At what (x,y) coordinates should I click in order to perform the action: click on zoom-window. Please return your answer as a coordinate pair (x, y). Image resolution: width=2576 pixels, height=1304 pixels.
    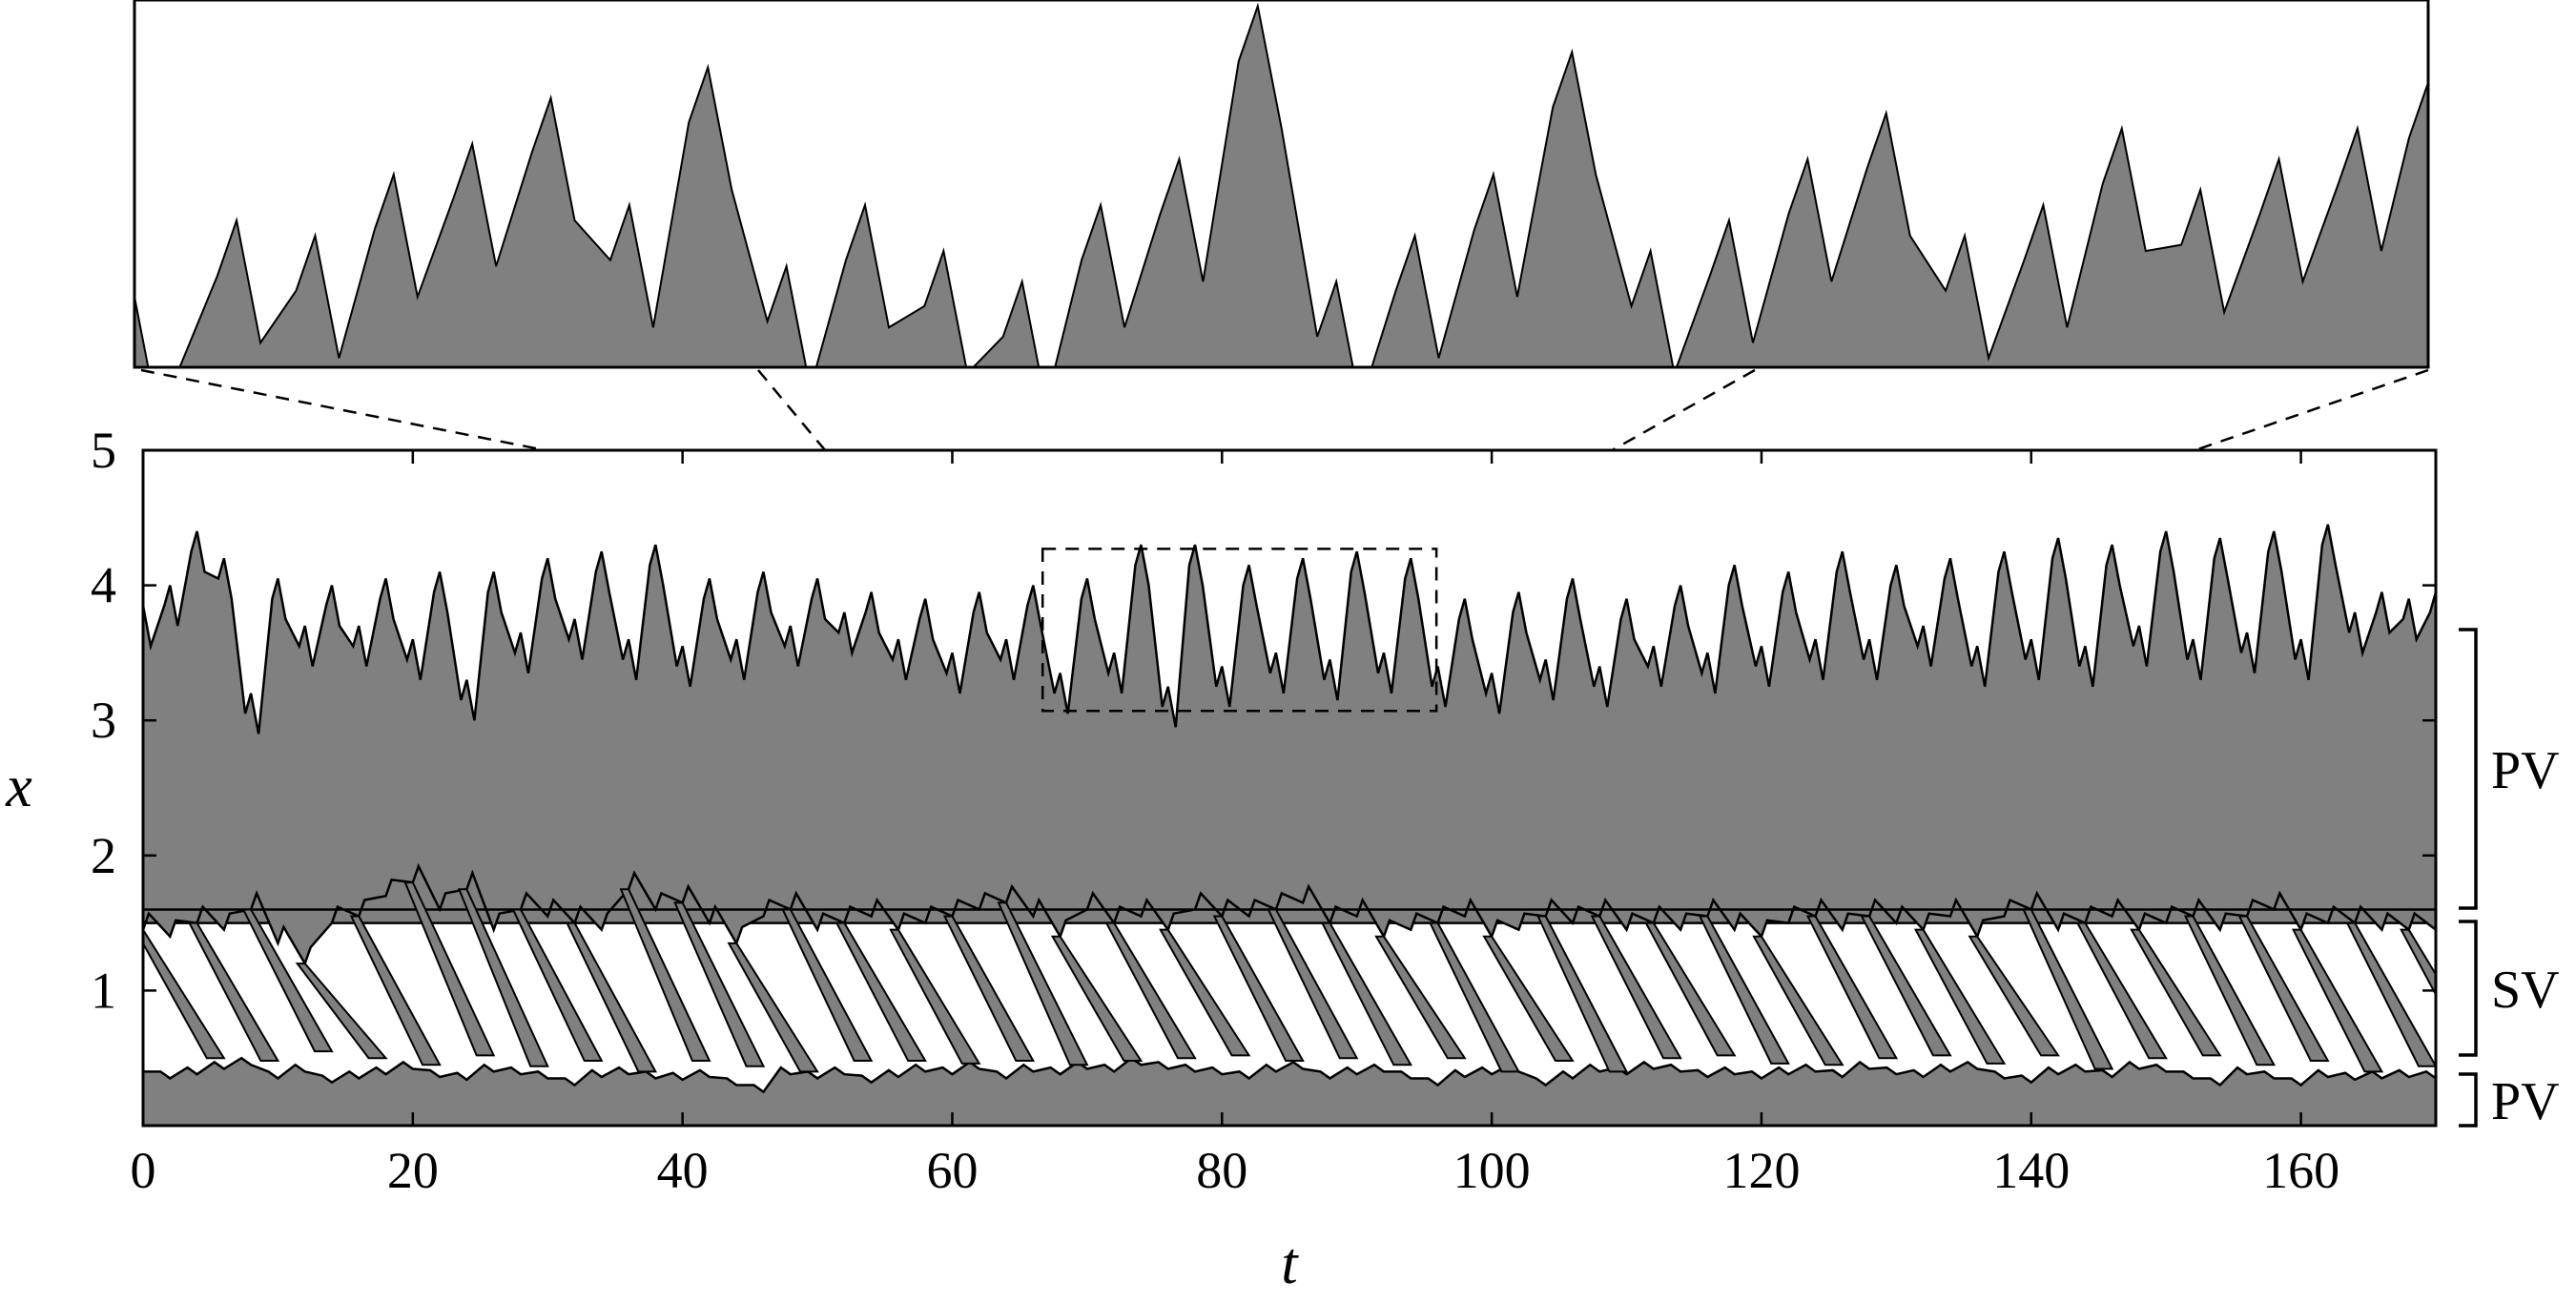
    Looking at the image, I should click on (1239, 630).